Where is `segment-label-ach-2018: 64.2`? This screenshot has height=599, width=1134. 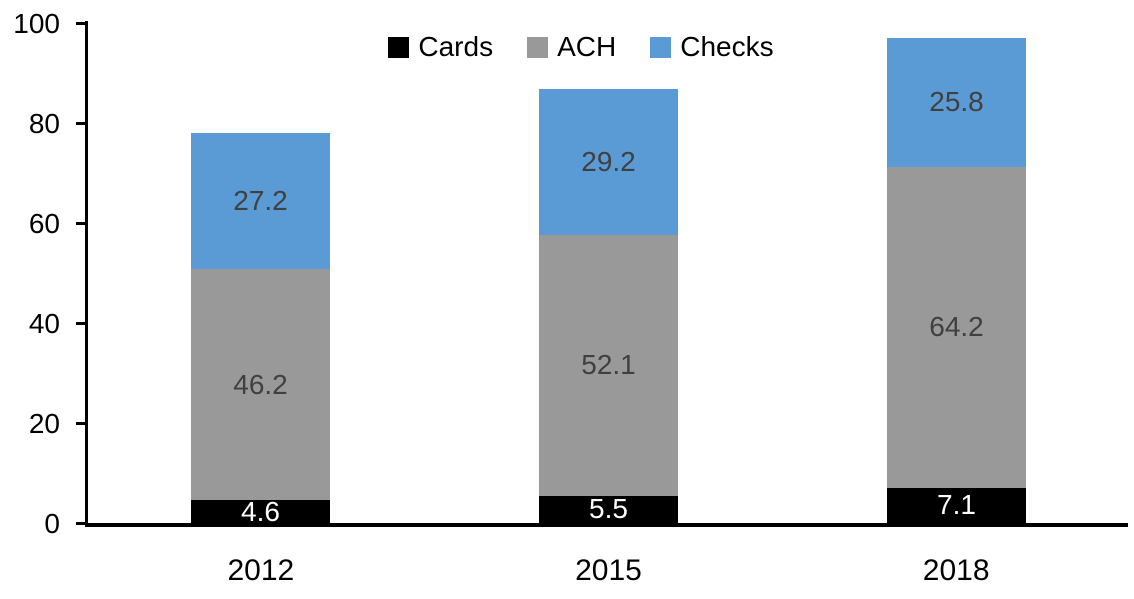 segment-label-ach-2018: 64.2 is located at coordinates (956, 326).